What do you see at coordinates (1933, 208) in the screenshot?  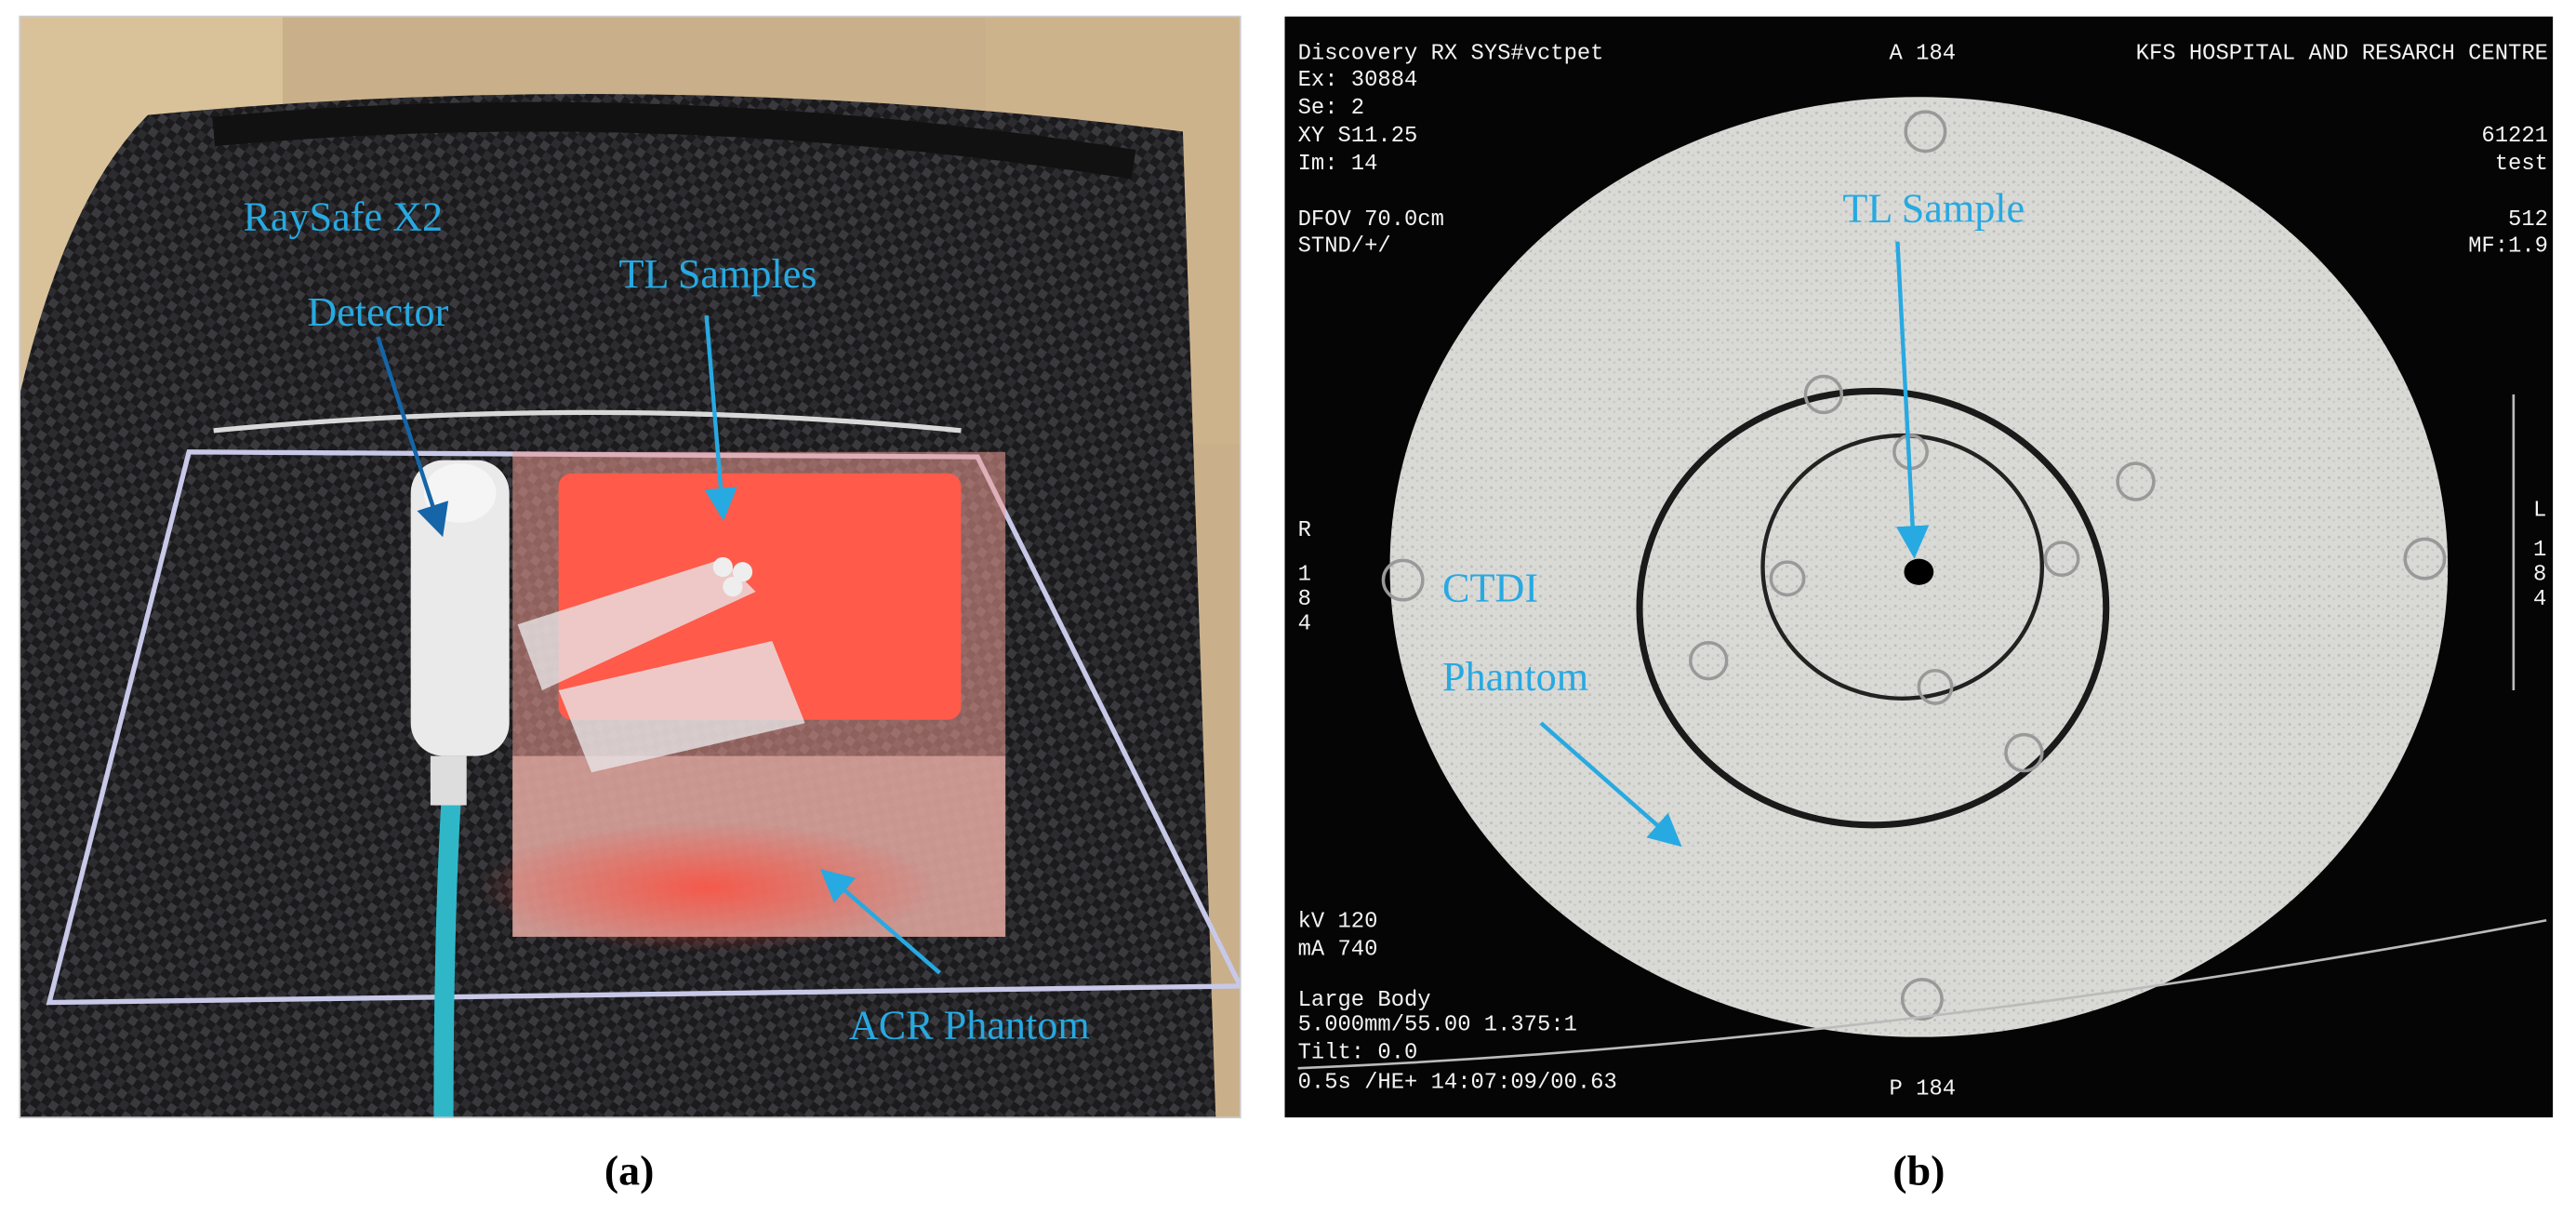 I see `annotation: TL Sample` at bounding box center [1933, 208].